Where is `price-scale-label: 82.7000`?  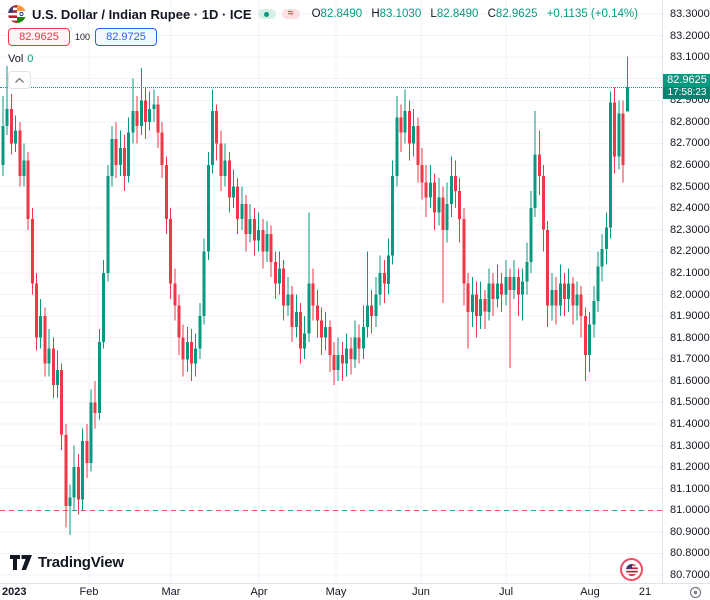 price-scale-label: 82.7000 is located at coordinates (690, 143).